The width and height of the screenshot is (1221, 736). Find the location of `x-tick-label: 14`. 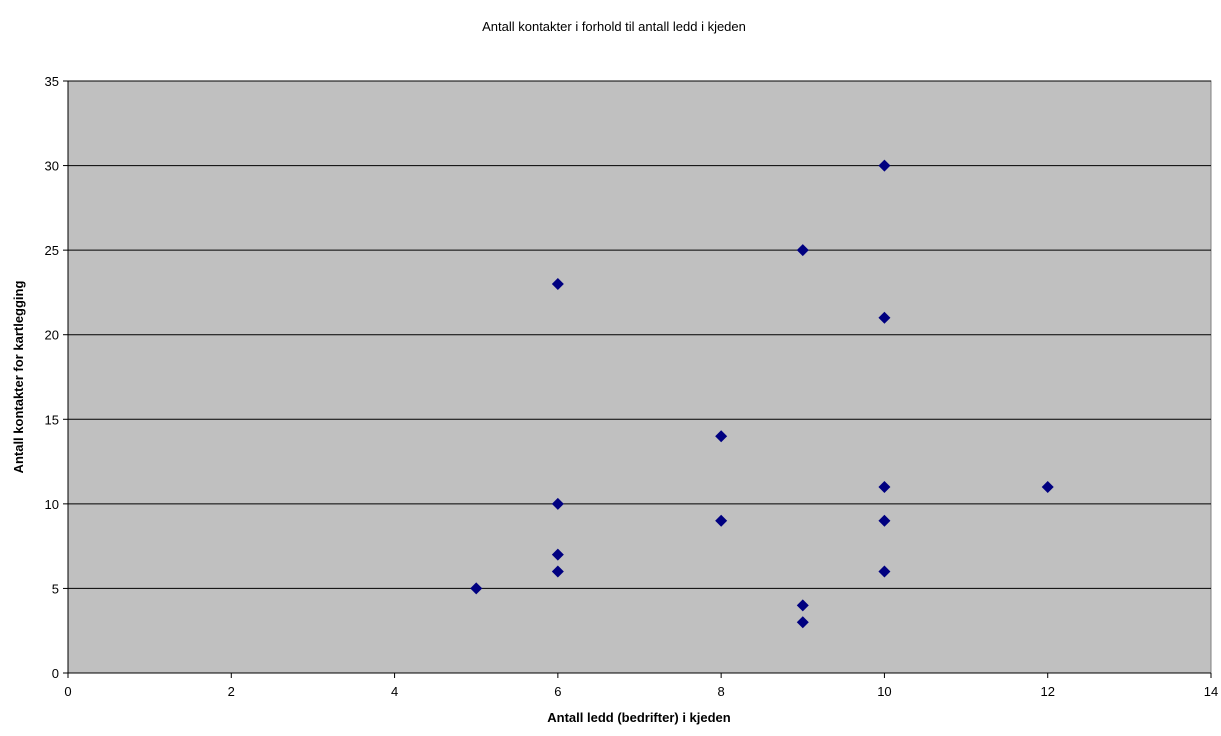

x-tick-label: 14 is located at coordinates (1211, 691).